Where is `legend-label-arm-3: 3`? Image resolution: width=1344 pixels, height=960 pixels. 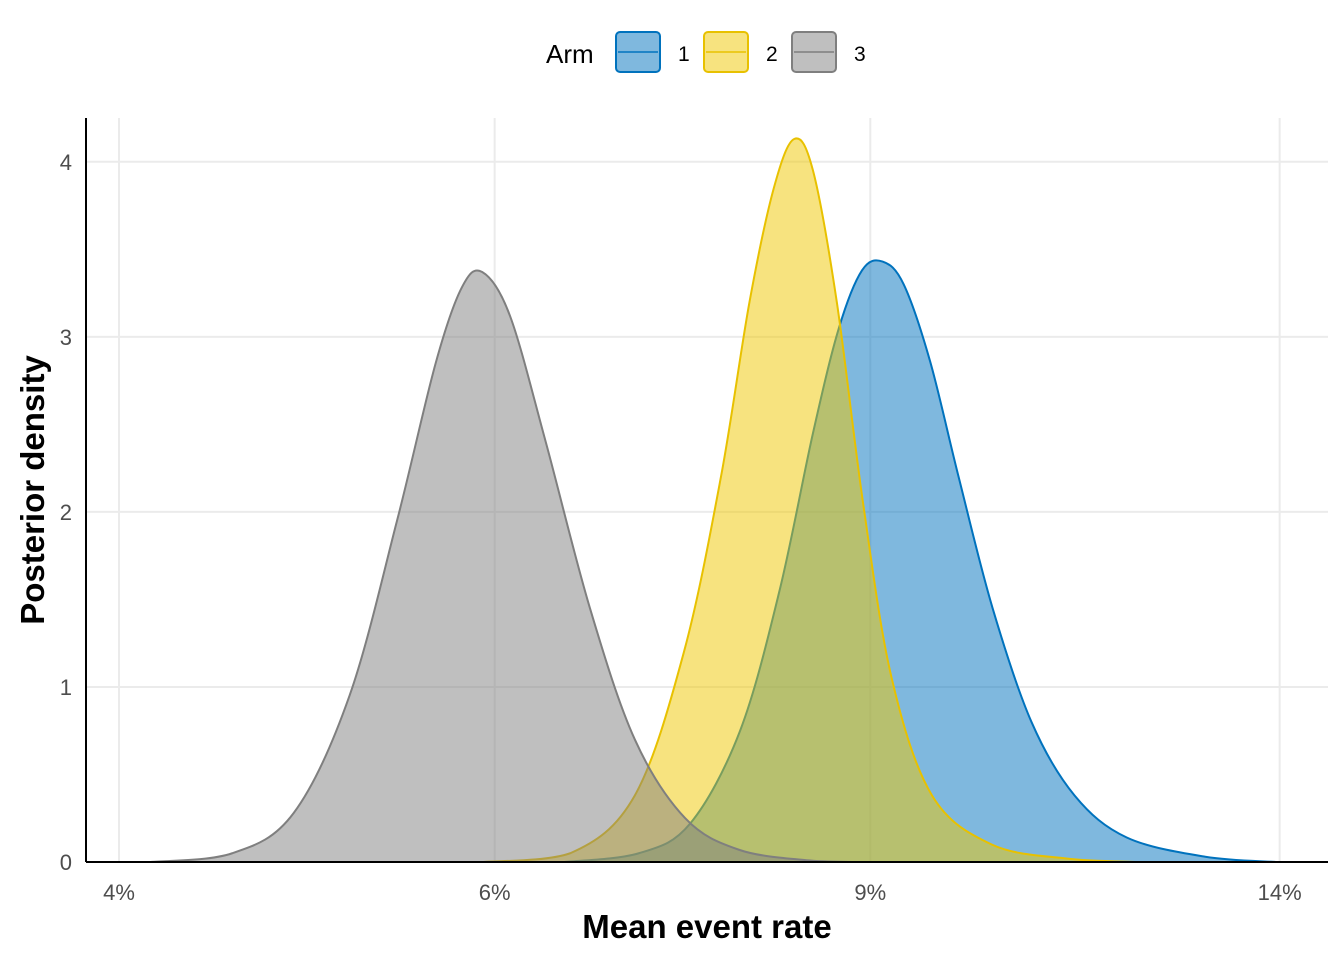 legend-label-arm-3: 3 is located at coordinates (860, 54).